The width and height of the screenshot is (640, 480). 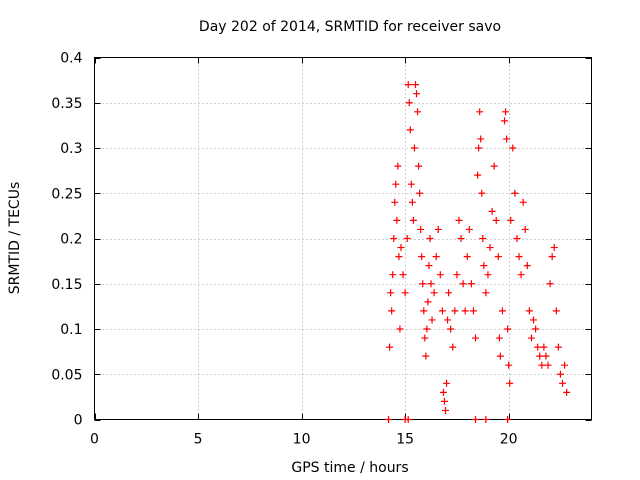 What do you see at coordinates (71, 330) in the screenshot?
I see `y-tick-label: 0.1` at bounding box center [71, 330].